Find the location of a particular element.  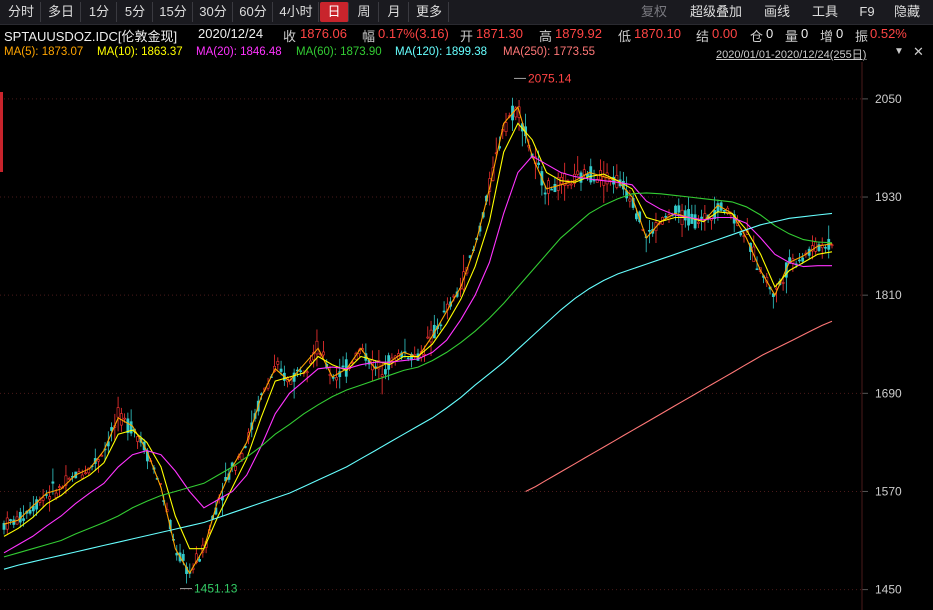

period-tab-8: 日 is located at coordinates (334, 12).